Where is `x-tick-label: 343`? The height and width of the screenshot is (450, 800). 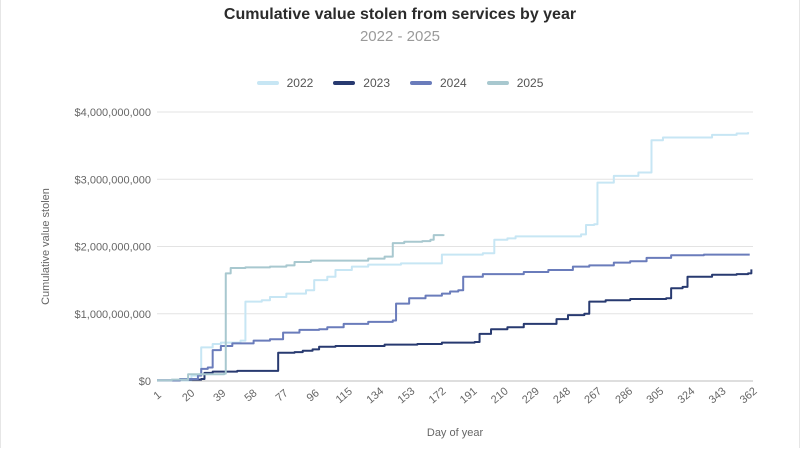 x-tick-label: 343 is located at coordinates (718, 395).